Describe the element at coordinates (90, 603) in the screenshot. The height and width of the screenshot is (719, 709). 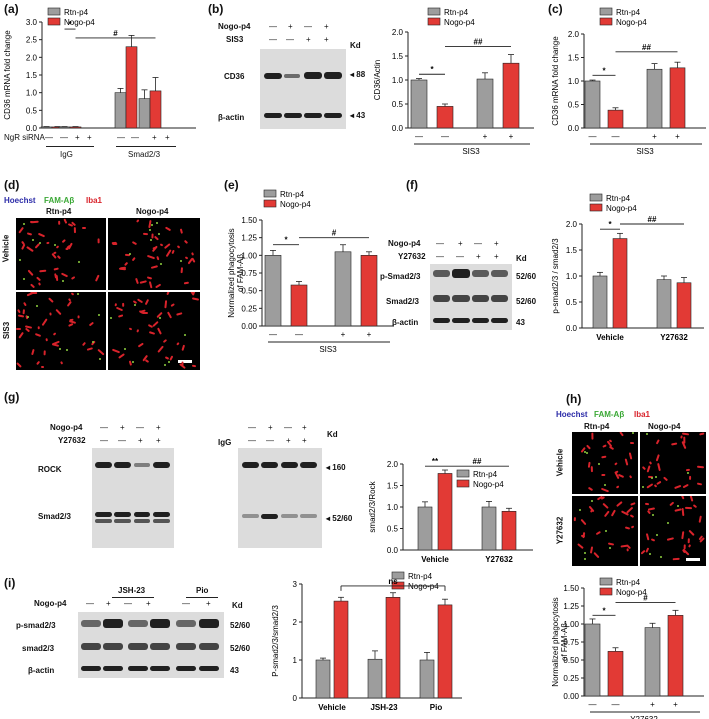
I see `i-s1: —` at that location.